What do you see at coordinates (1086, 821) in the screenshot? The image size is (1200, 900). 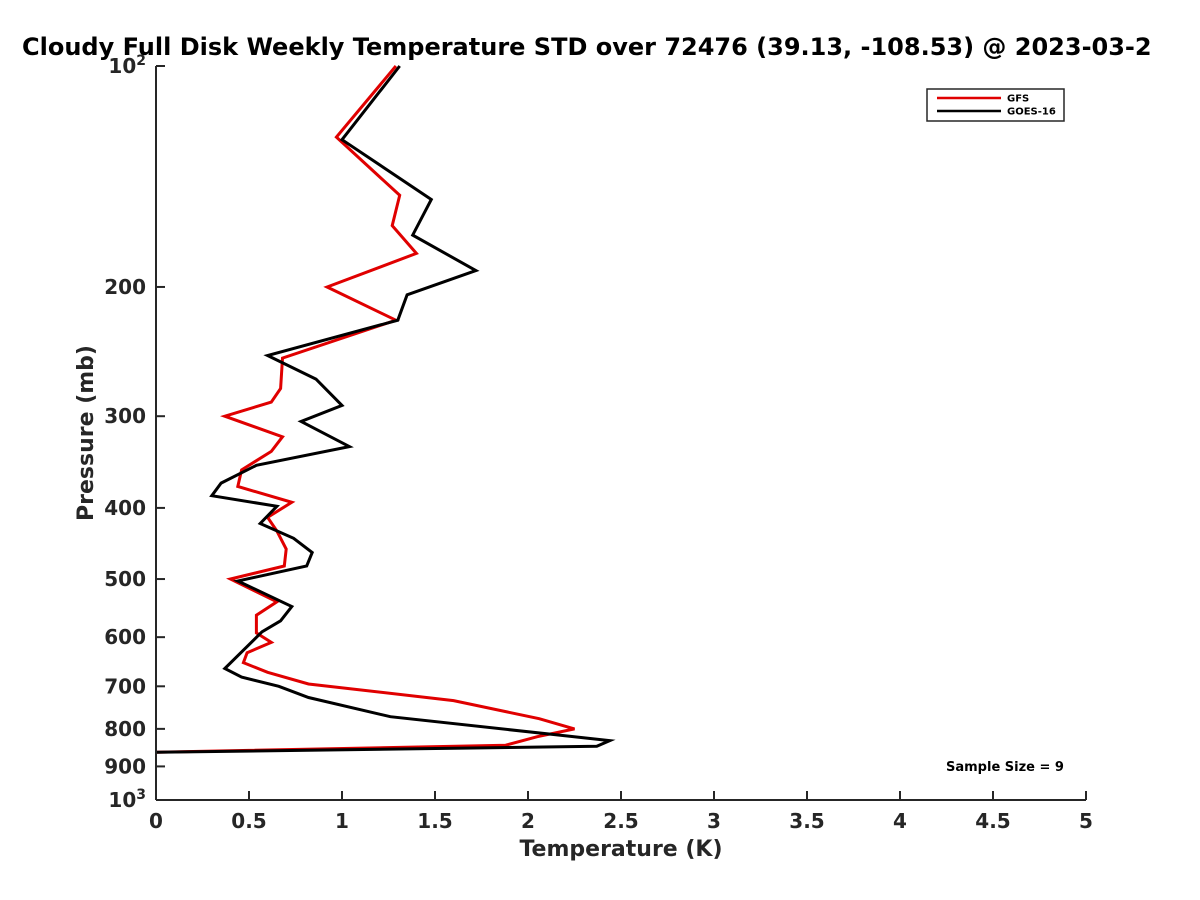 I see `x-tick-label: 5` at bounding box center [1086, 821].